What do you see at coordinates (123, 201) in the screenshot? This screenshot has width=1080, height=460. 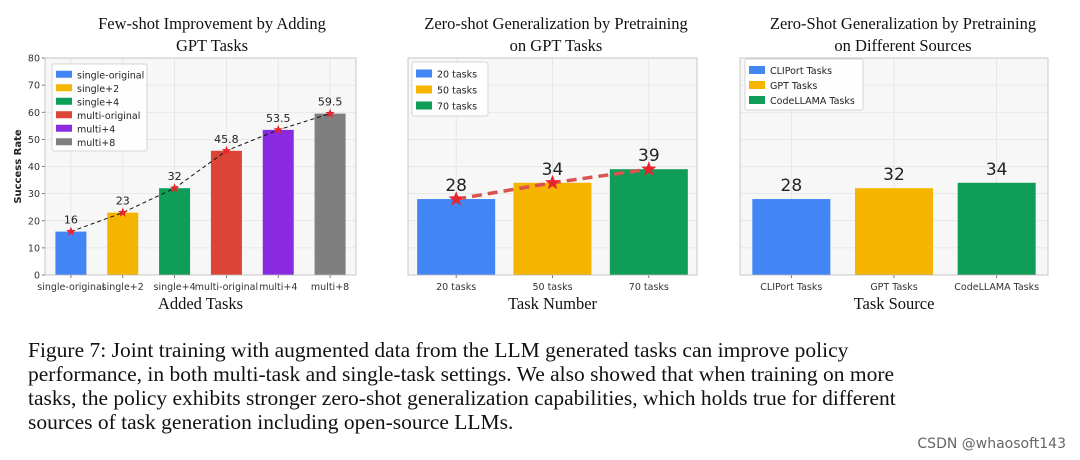 I see `value-label: 23` at bounding box center [123, 201].